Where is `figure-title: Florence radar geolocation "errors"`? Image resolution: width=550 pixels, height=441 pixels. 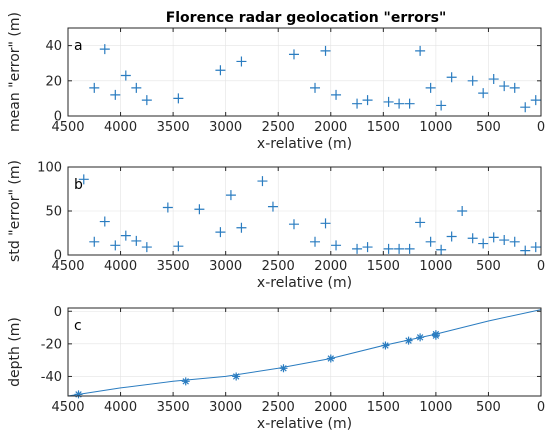
figure-title: Florence radar geolocation "errors" is located at coordinates (306, 18).